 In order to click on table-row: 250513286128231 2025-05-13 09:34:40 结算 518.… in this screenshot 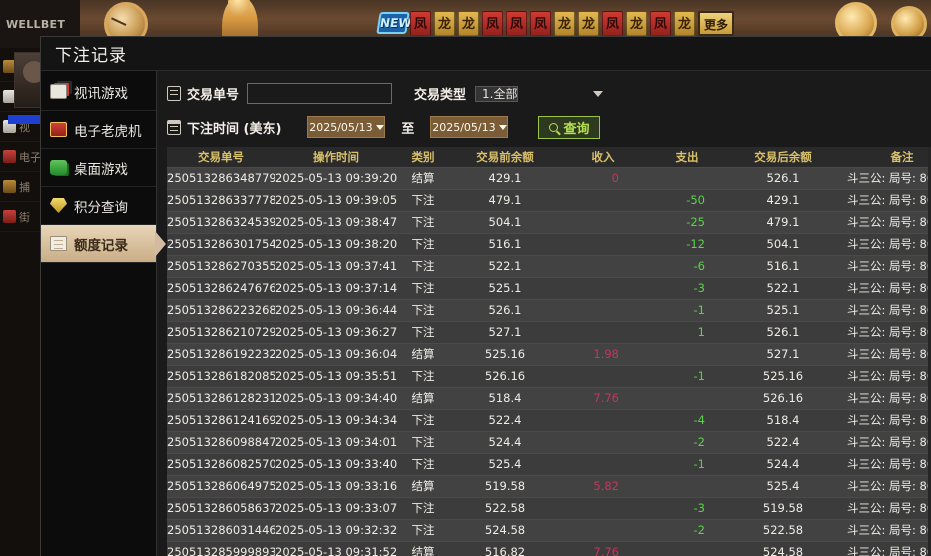, I will do `click(549, 398)`.